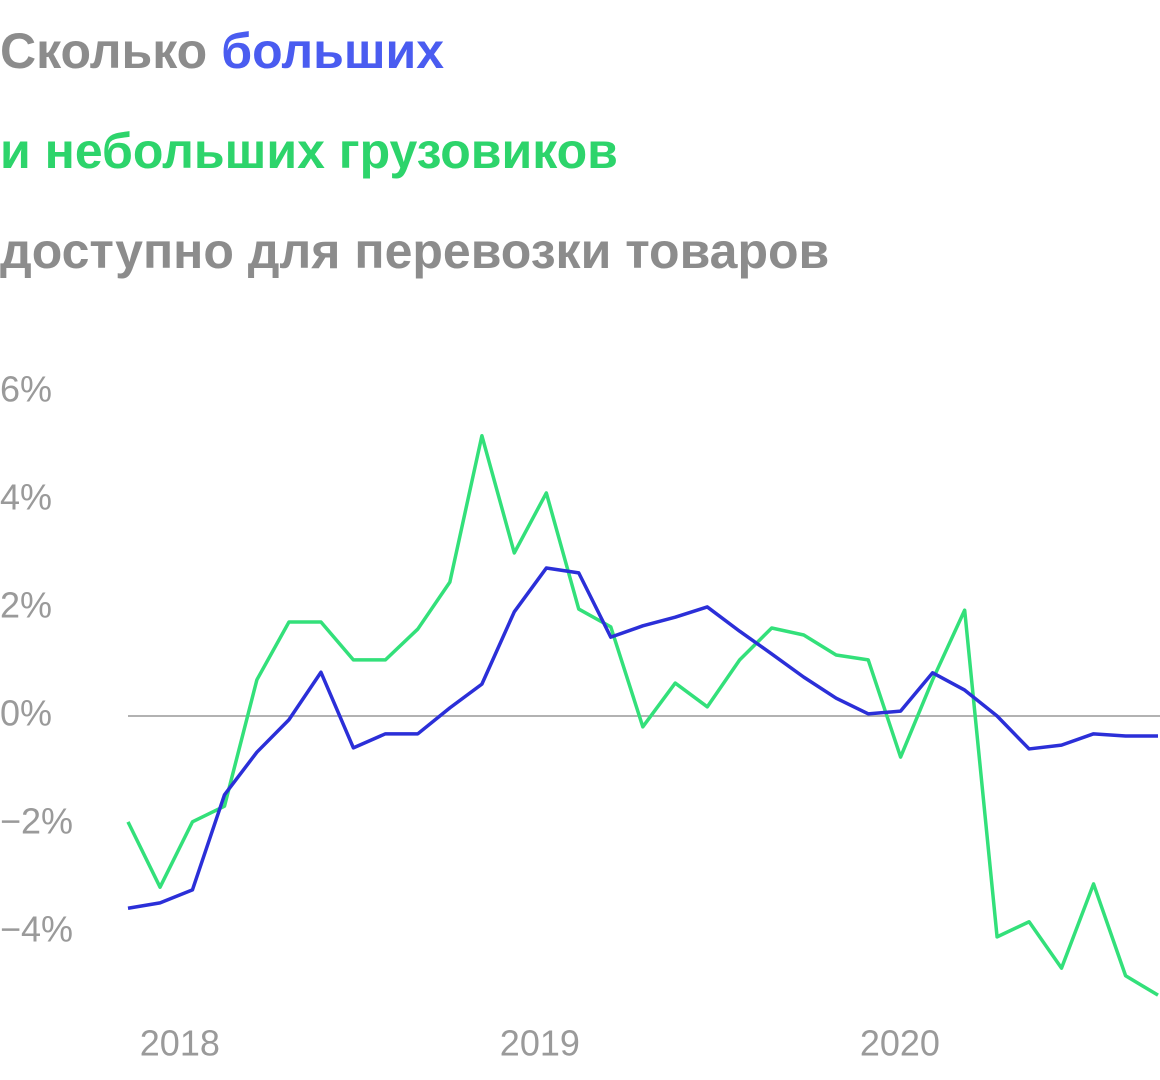  What do you see at coordinates (332, 51) in the screenshot?
I see `title-part: больших` at bounding box center [332, 51].